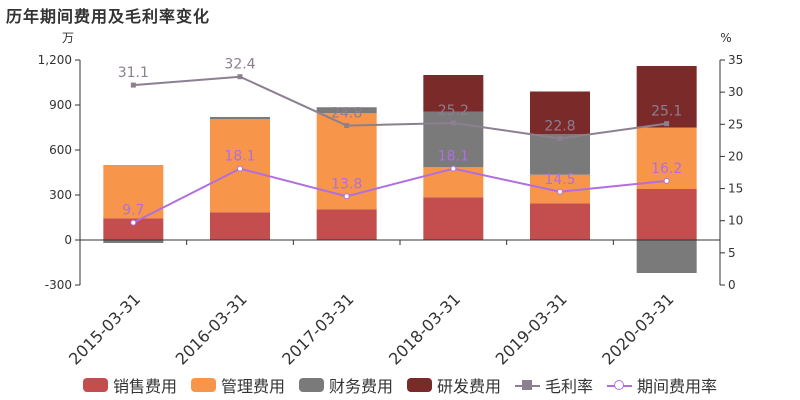 The width and height of the screenshot is (800, 400). Describe the element at coordinates (677, 386) in the screenshot. I see `legend-label-expense-rate: 期间费用率` at that location.